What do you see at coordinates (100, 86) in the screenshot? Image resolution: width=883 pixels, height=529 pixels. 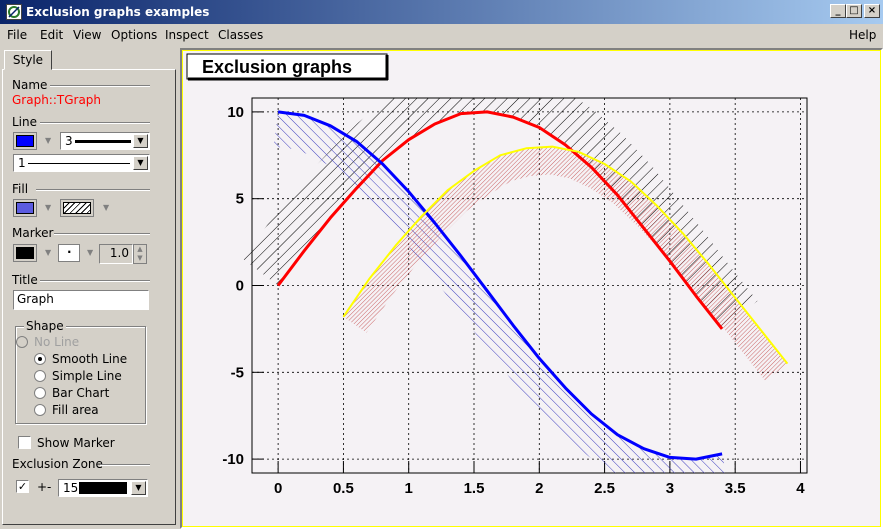 I see `name-separator` at bounding box center [100, 86].